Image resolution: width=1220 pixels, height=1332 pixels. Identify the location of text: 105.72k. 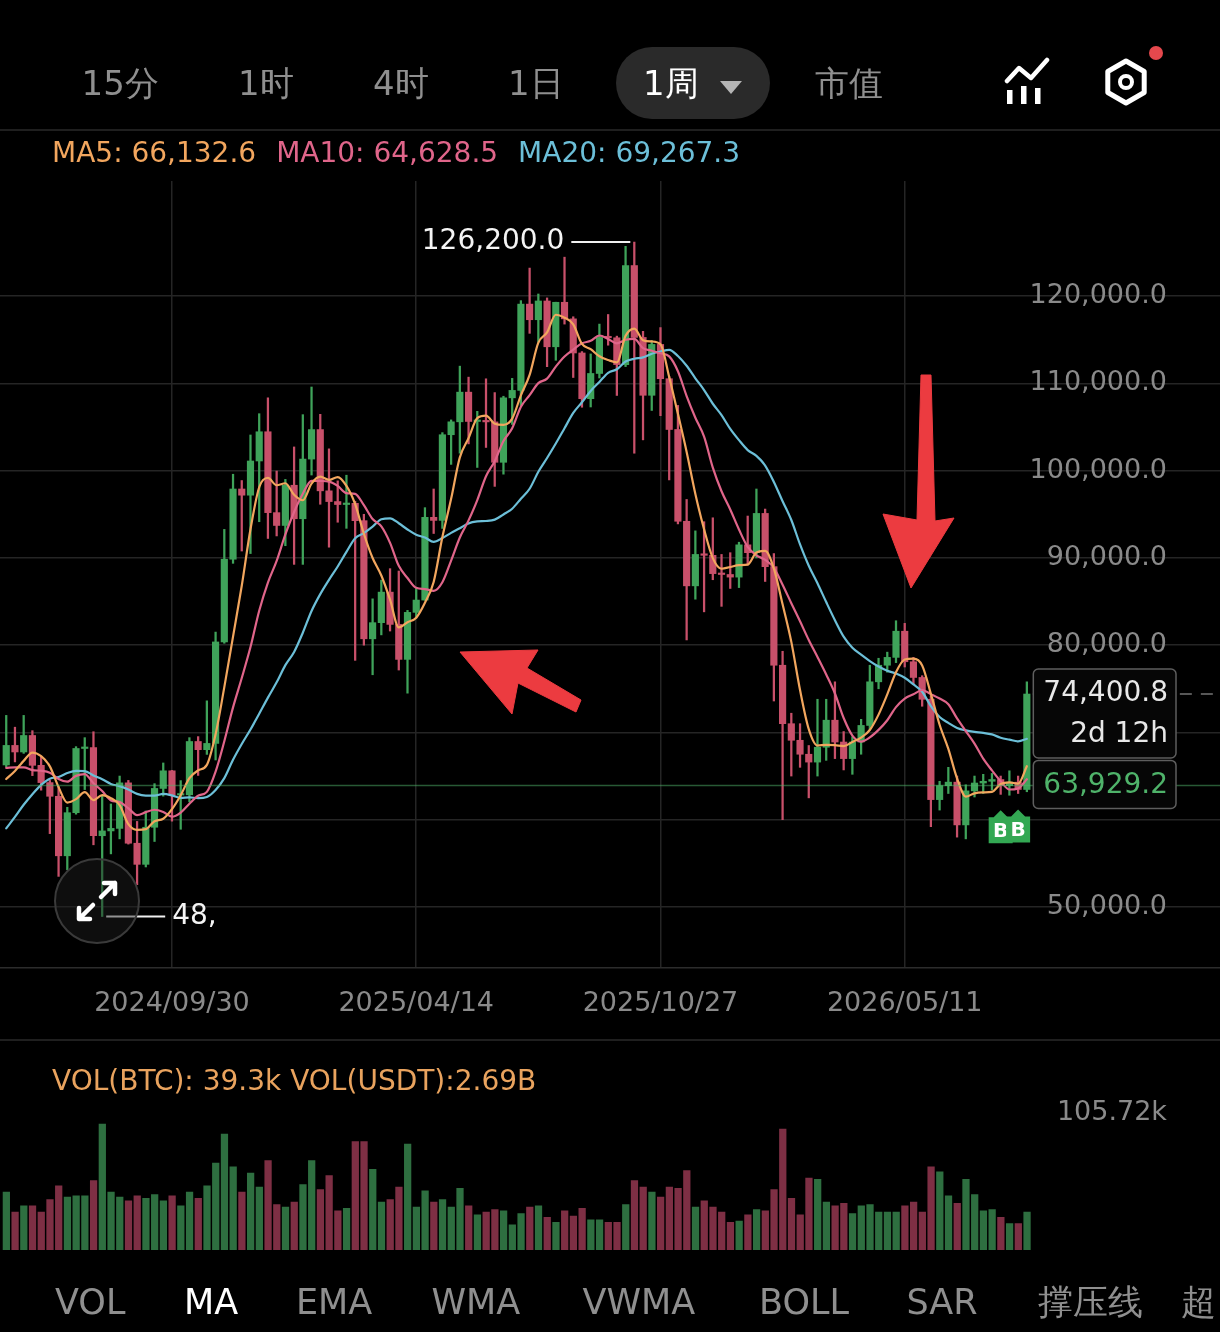
(1112, 1111).